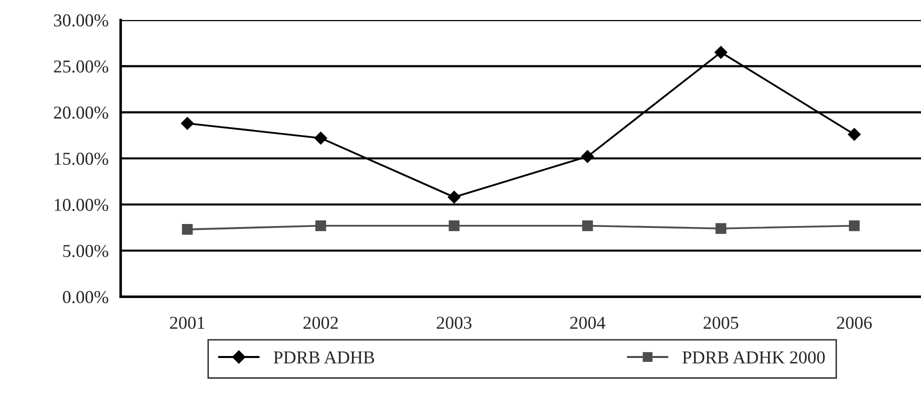  I want to click on legend-label: PDRB ADHB, so click(324, 357).